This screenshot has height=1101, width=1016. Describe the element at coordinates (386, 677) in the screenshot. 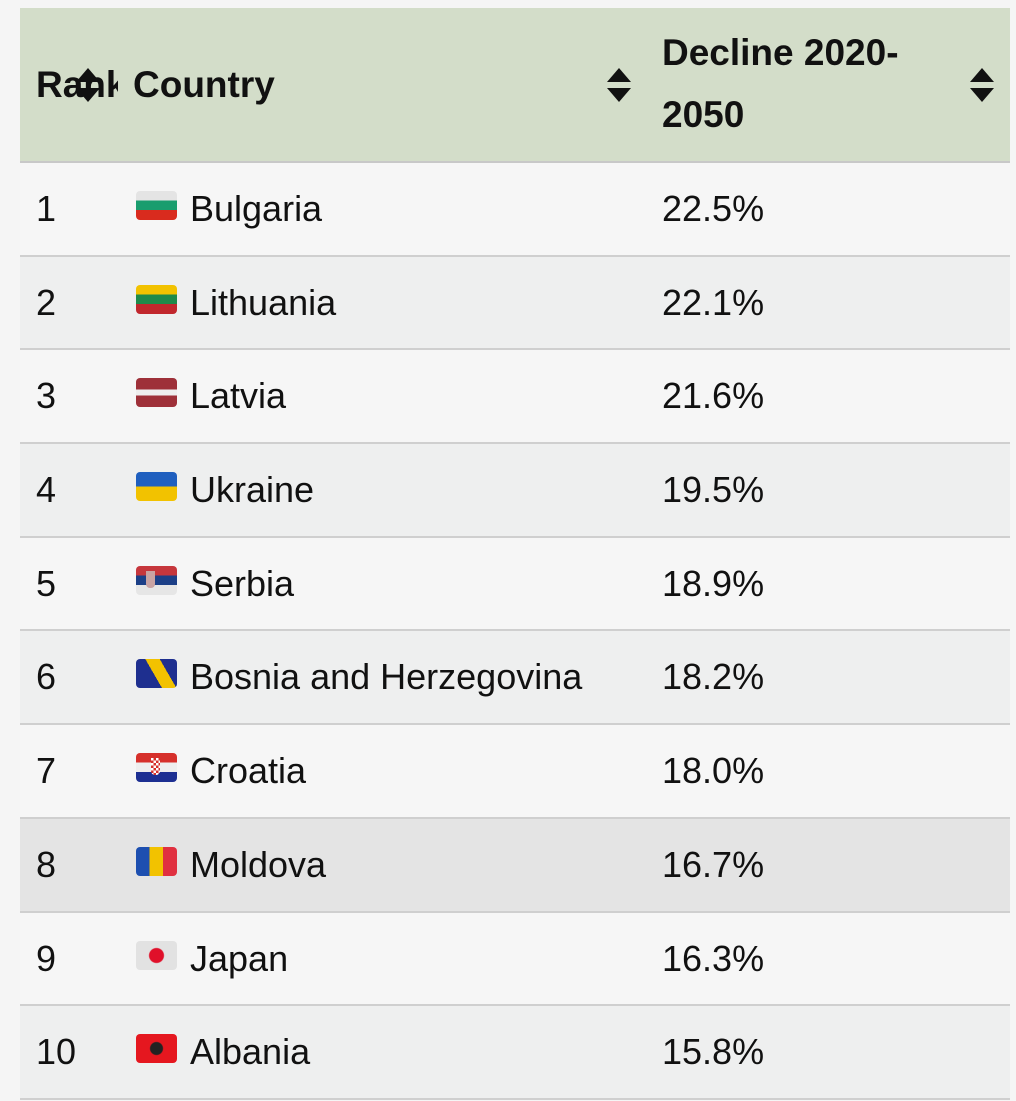

I see `country-cell: Bosnia and Herzegovina` at that location.